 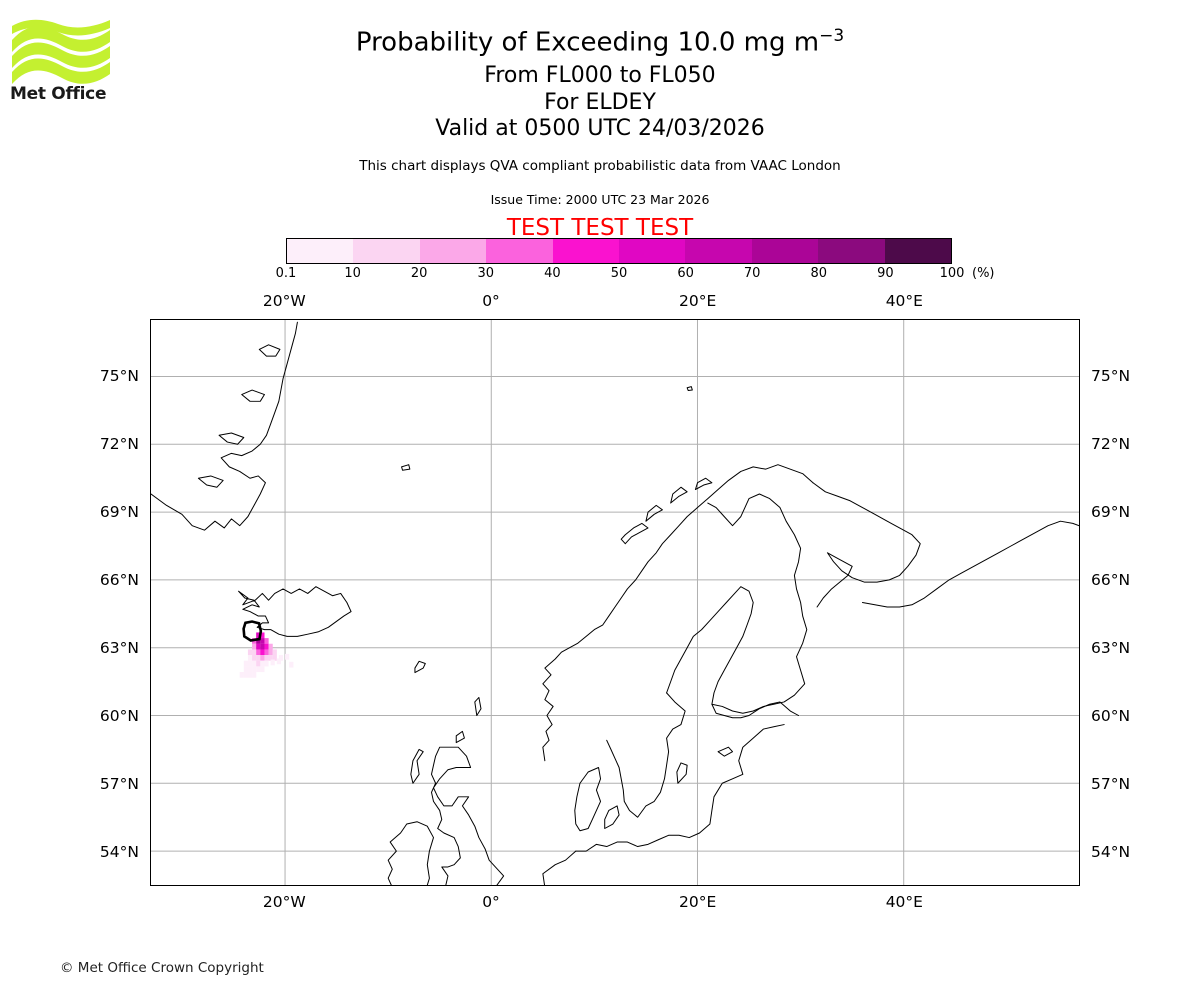 What do you see at coordinates (600, 128) in the screenshot?
I see `valid-time-subtitle: Valid at 0500 UTC 24/03/2026` at bounding box center [600, 128].